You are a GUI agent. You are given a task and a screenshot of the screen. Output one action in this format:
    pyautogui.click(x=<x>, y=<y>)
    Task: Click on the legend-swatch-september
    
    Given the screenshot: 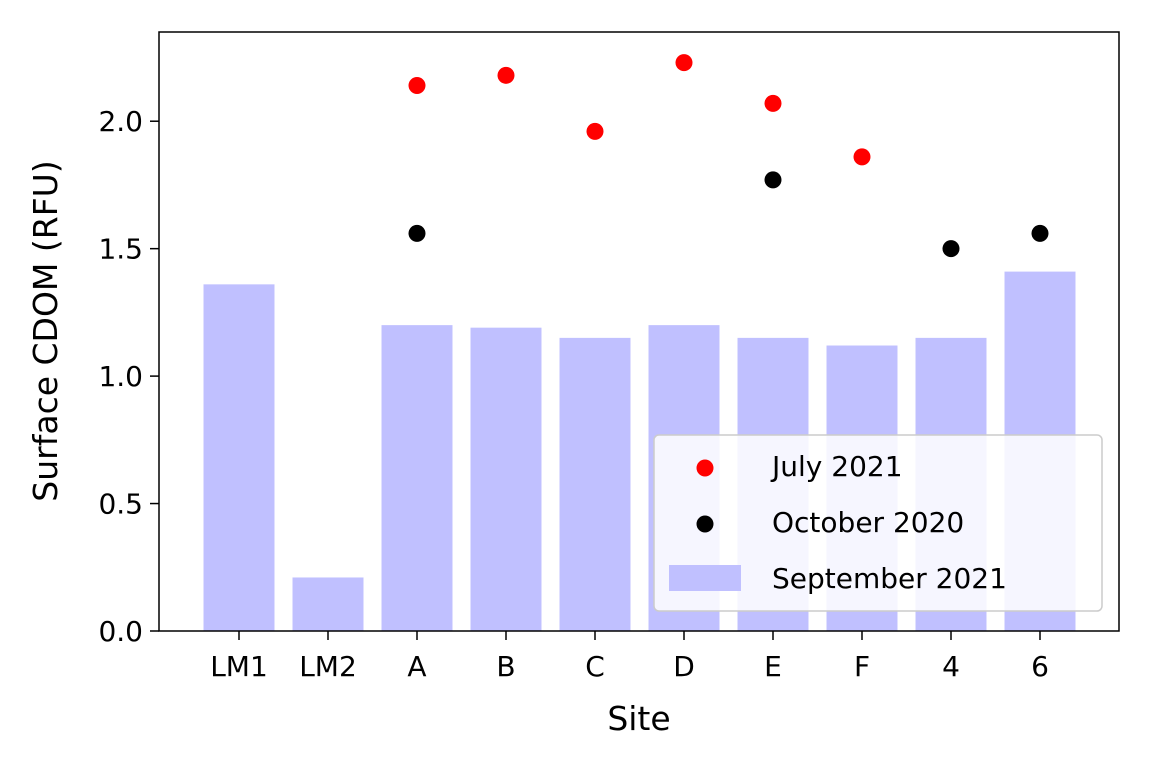 What is the action you would take?
    pyautogui.click(x=705, y=578)
    